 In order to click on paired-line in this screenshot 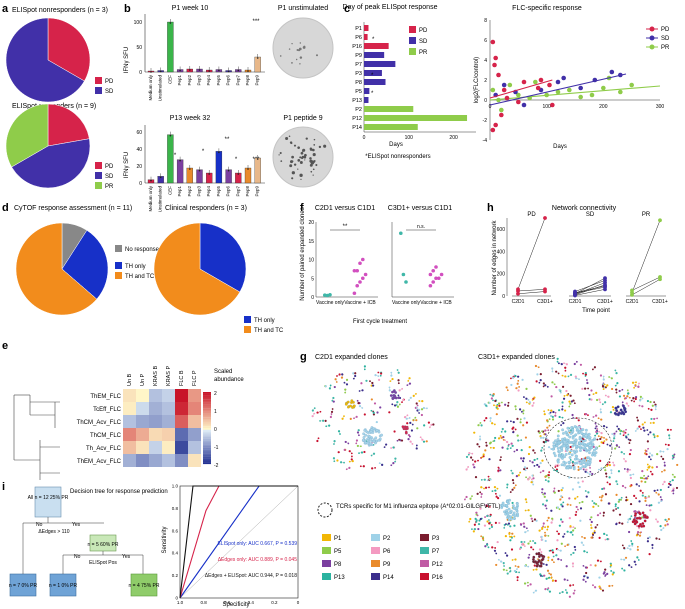, I will do `click(531, 290)`.